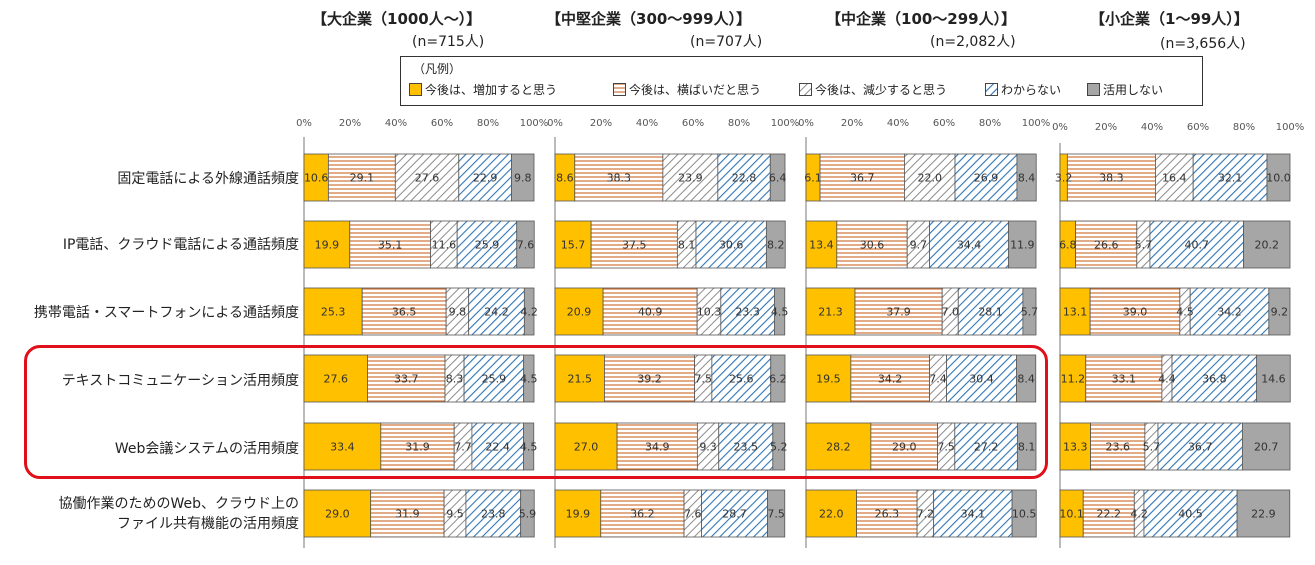  What do you see at coordinates (775, 244) in the screenshot?
I see `bar-notused-g1-r1` at bounding box center [775, 244].